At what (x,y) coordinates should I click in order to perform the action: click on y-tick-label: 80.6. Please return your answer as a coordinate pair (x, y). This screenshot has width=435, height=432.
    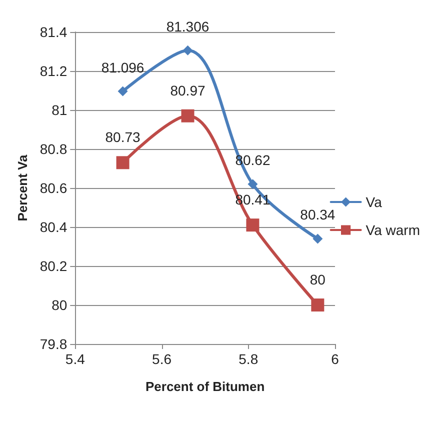
    Looking at the image, I should click on (54, 188).